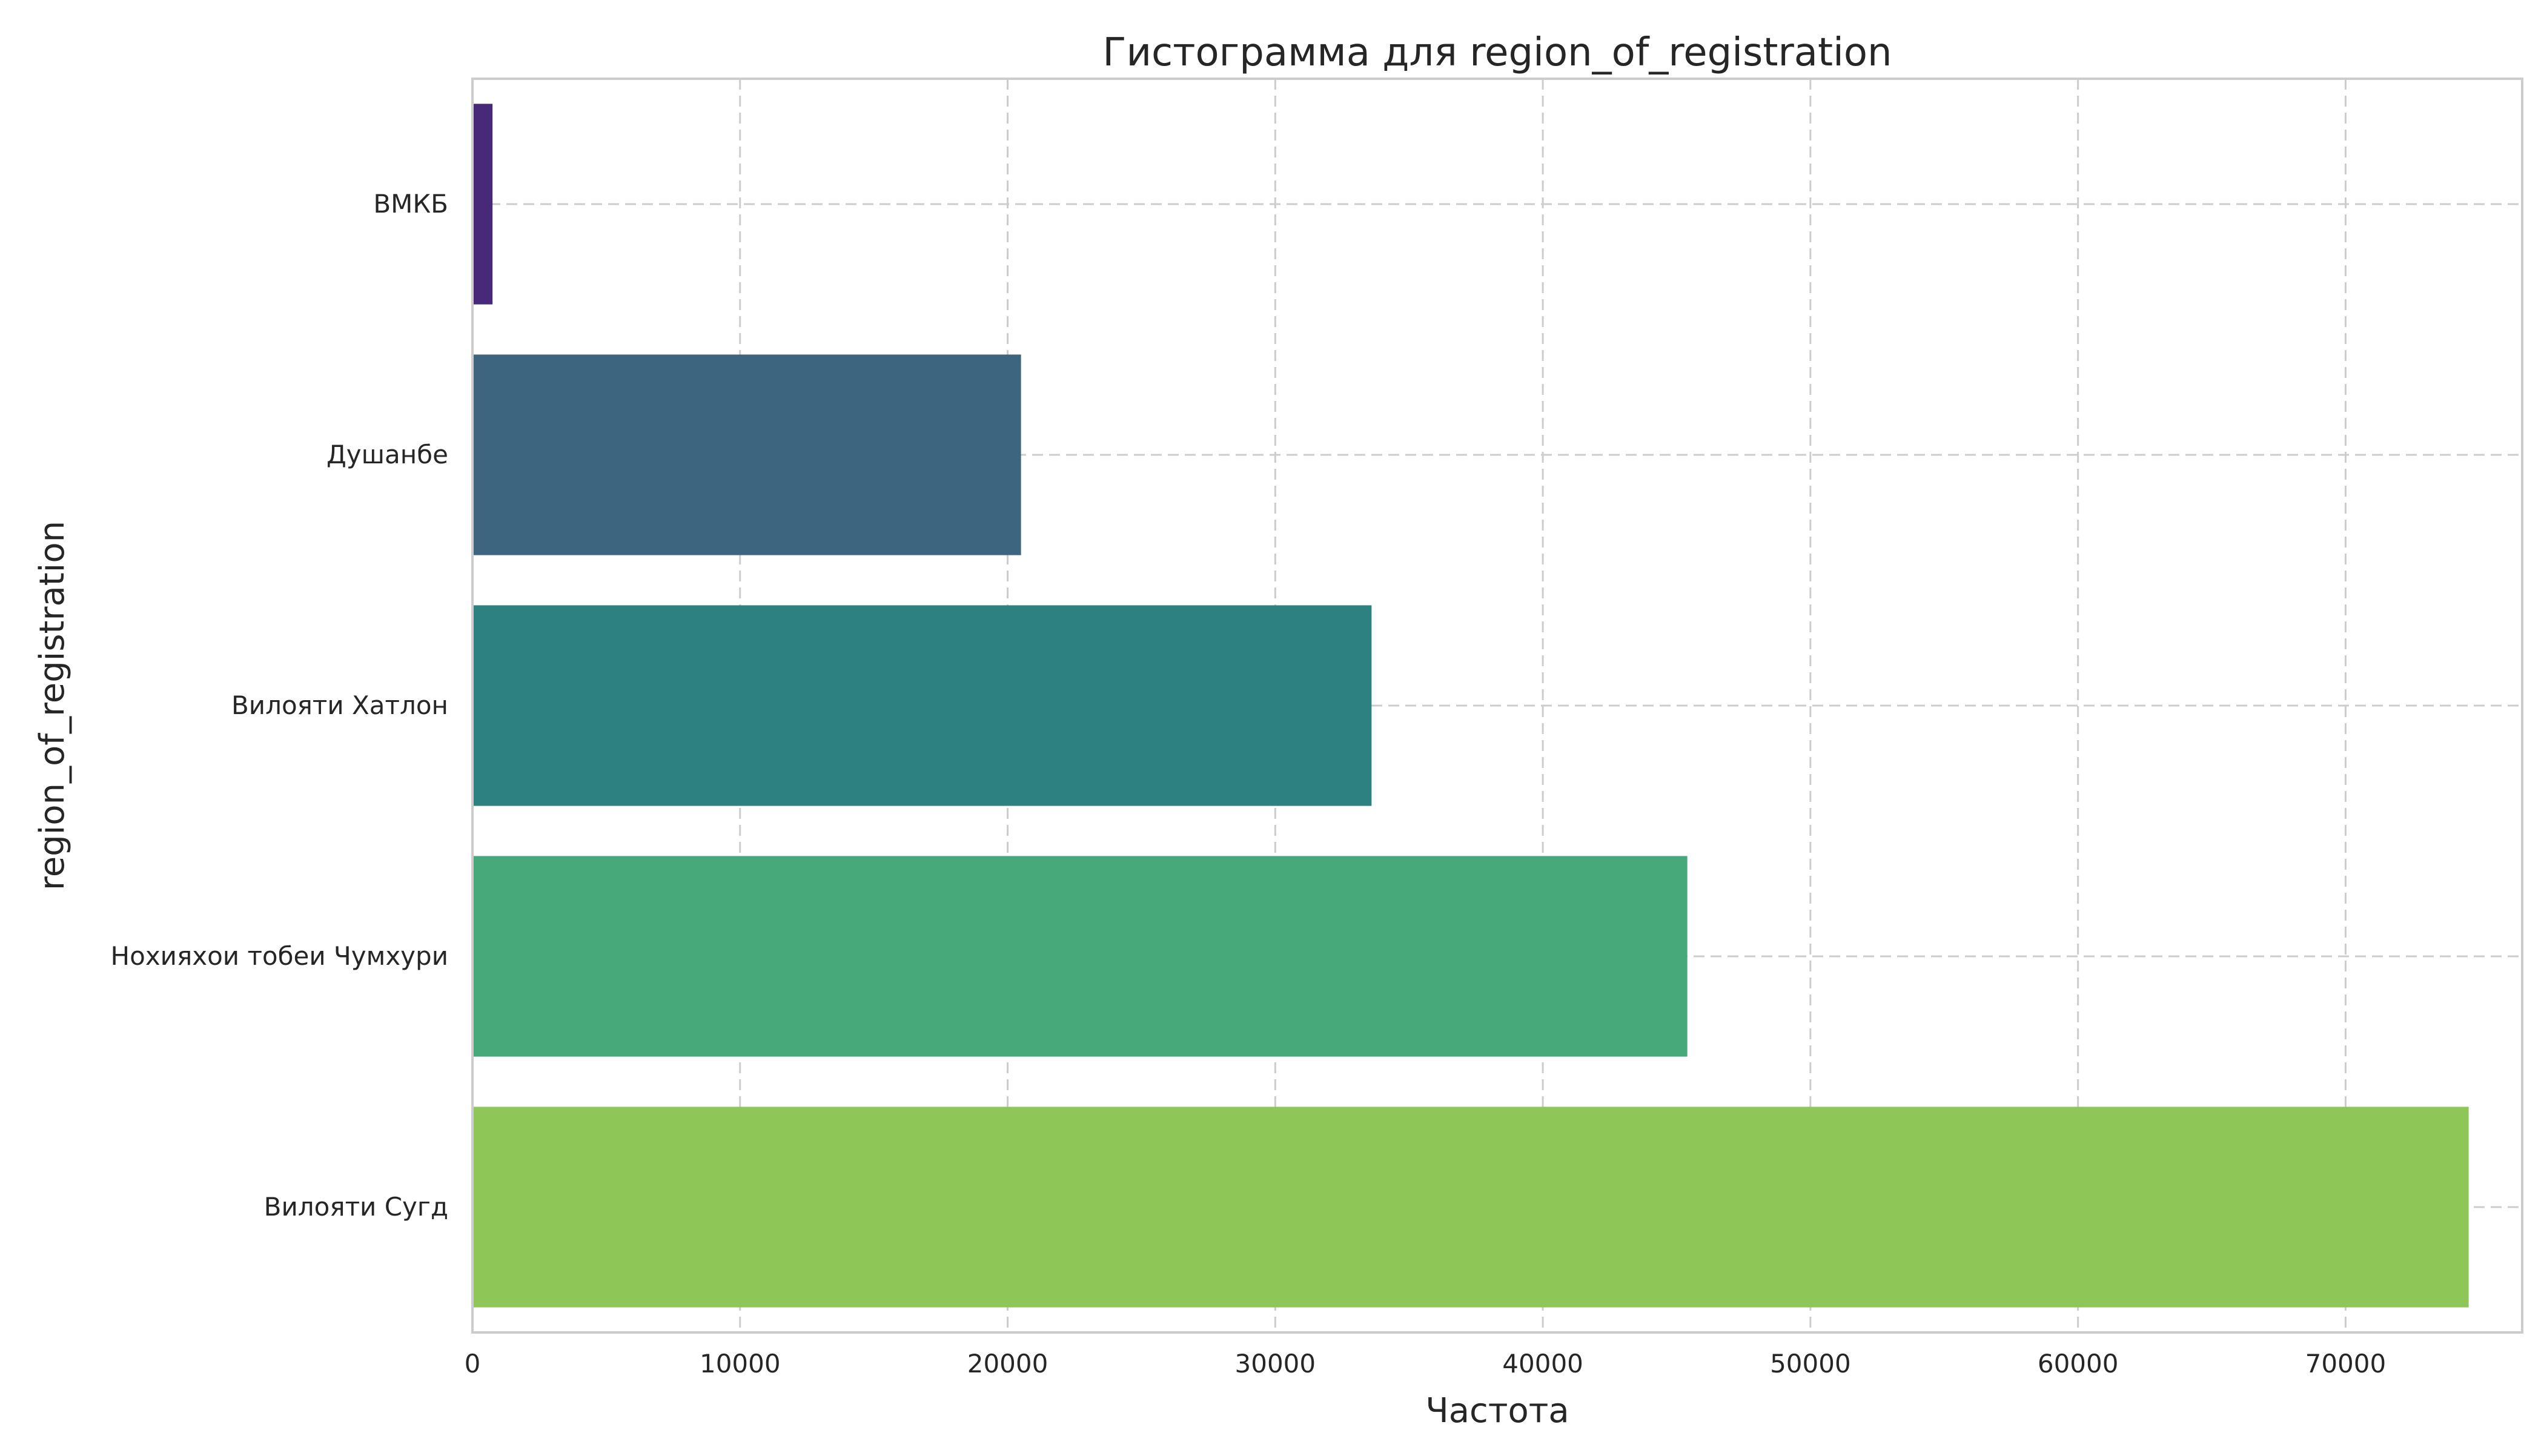 Image resolution: width=2544 pixels, height=1456 pixels. I want to click on y-tick-label: Нохияхои тобеи Чумхури, so click(279, 956).